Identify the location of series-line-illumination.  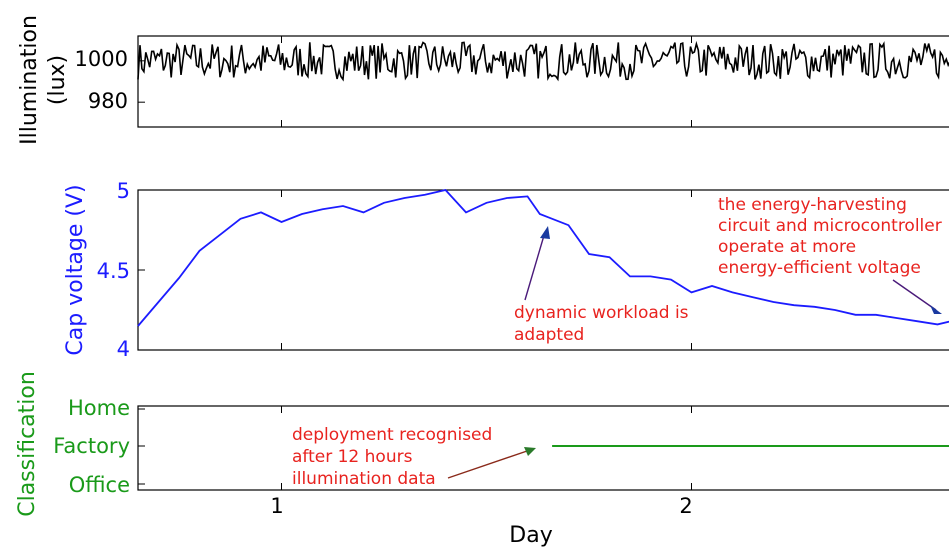
(543, 61).